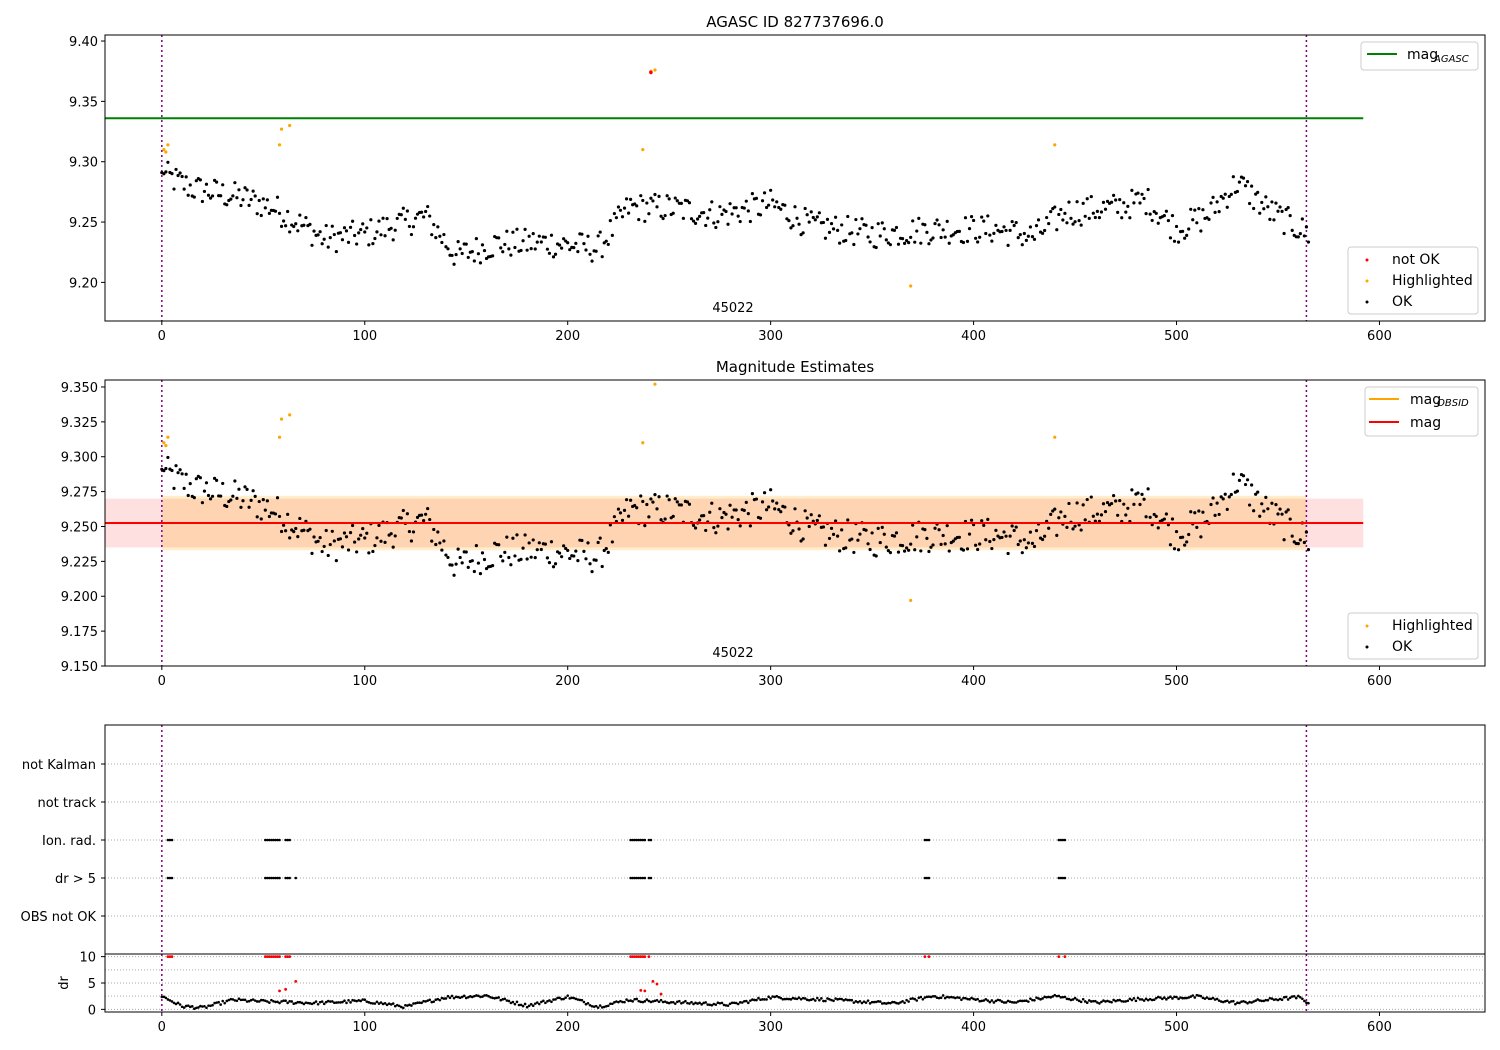  Describe the element at coordinates (655, 70) in the screenshot. I see `highlighted-point` at that location.